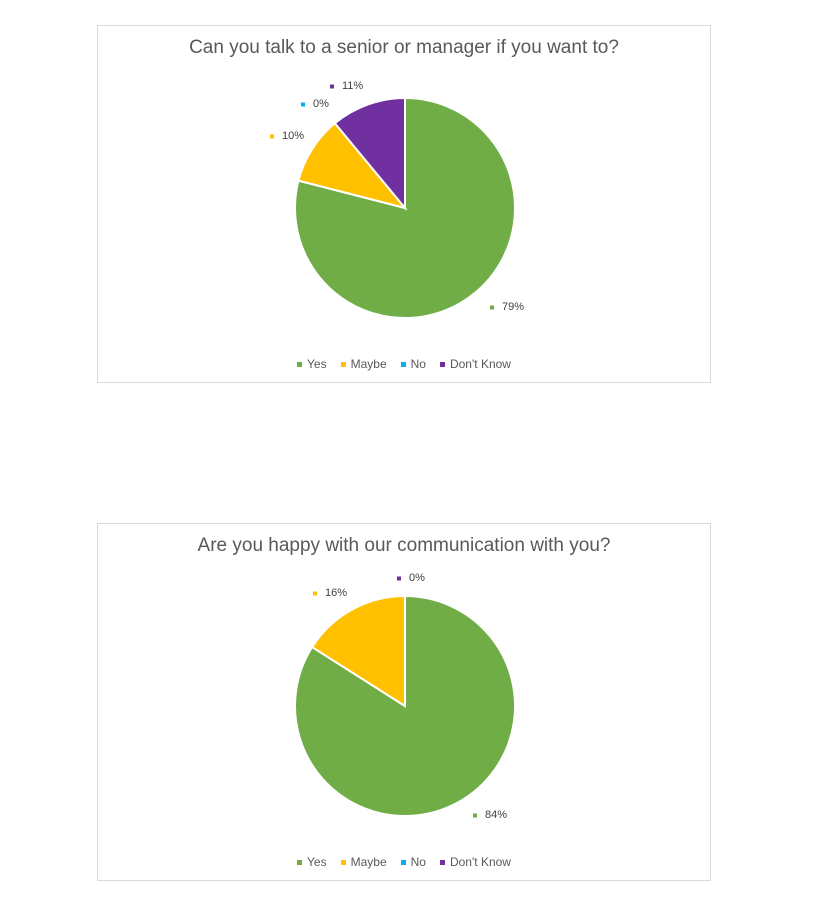  Describe the element at coordinates (352, 86) in the screenshot. I see `data-label-dont-know: 11%` at that location.